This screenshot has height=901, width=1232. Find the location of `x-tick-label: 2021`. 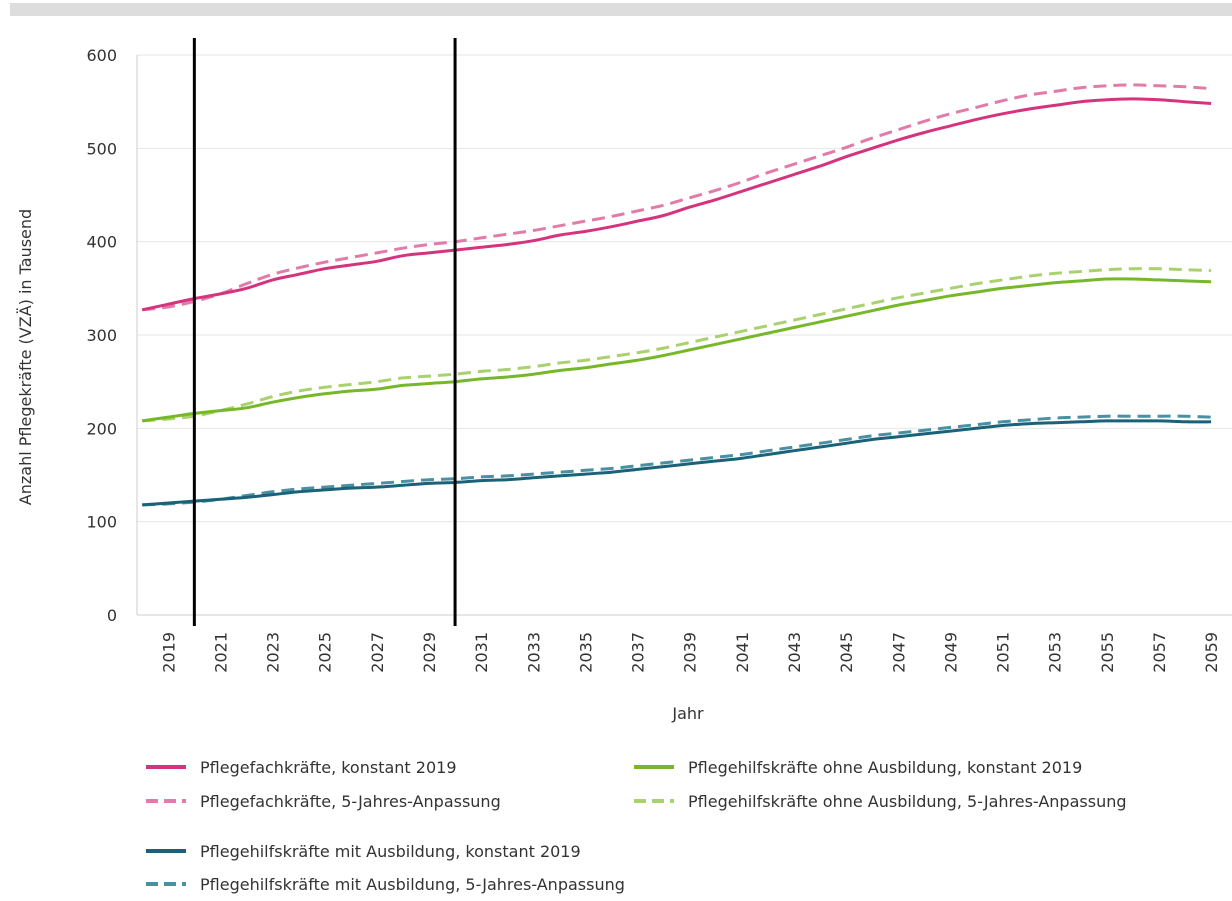

x-tick-label: 2021 is located at coordinates (220, 652).